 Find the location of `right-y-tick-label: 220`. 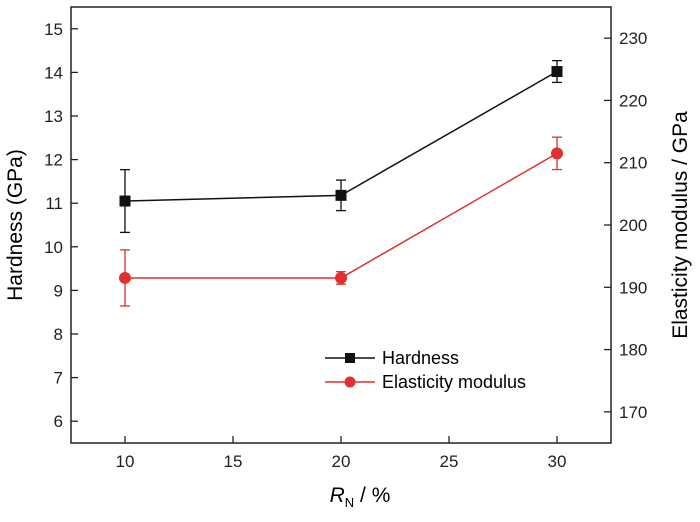

right-y-tick-label: 220 is located at coordinates (633, 100).